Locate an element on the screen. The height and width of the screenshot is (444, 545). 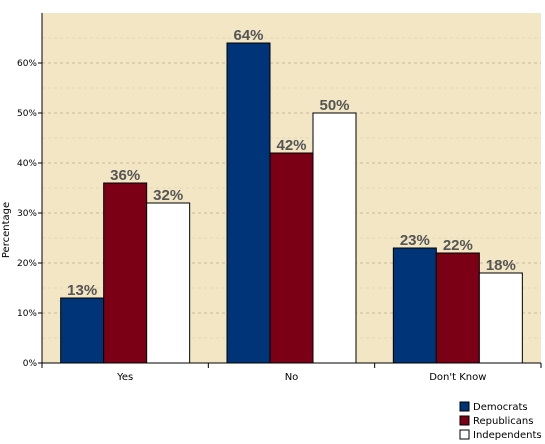
y-axis-title: Percentage is located at coordinates (6, 230).